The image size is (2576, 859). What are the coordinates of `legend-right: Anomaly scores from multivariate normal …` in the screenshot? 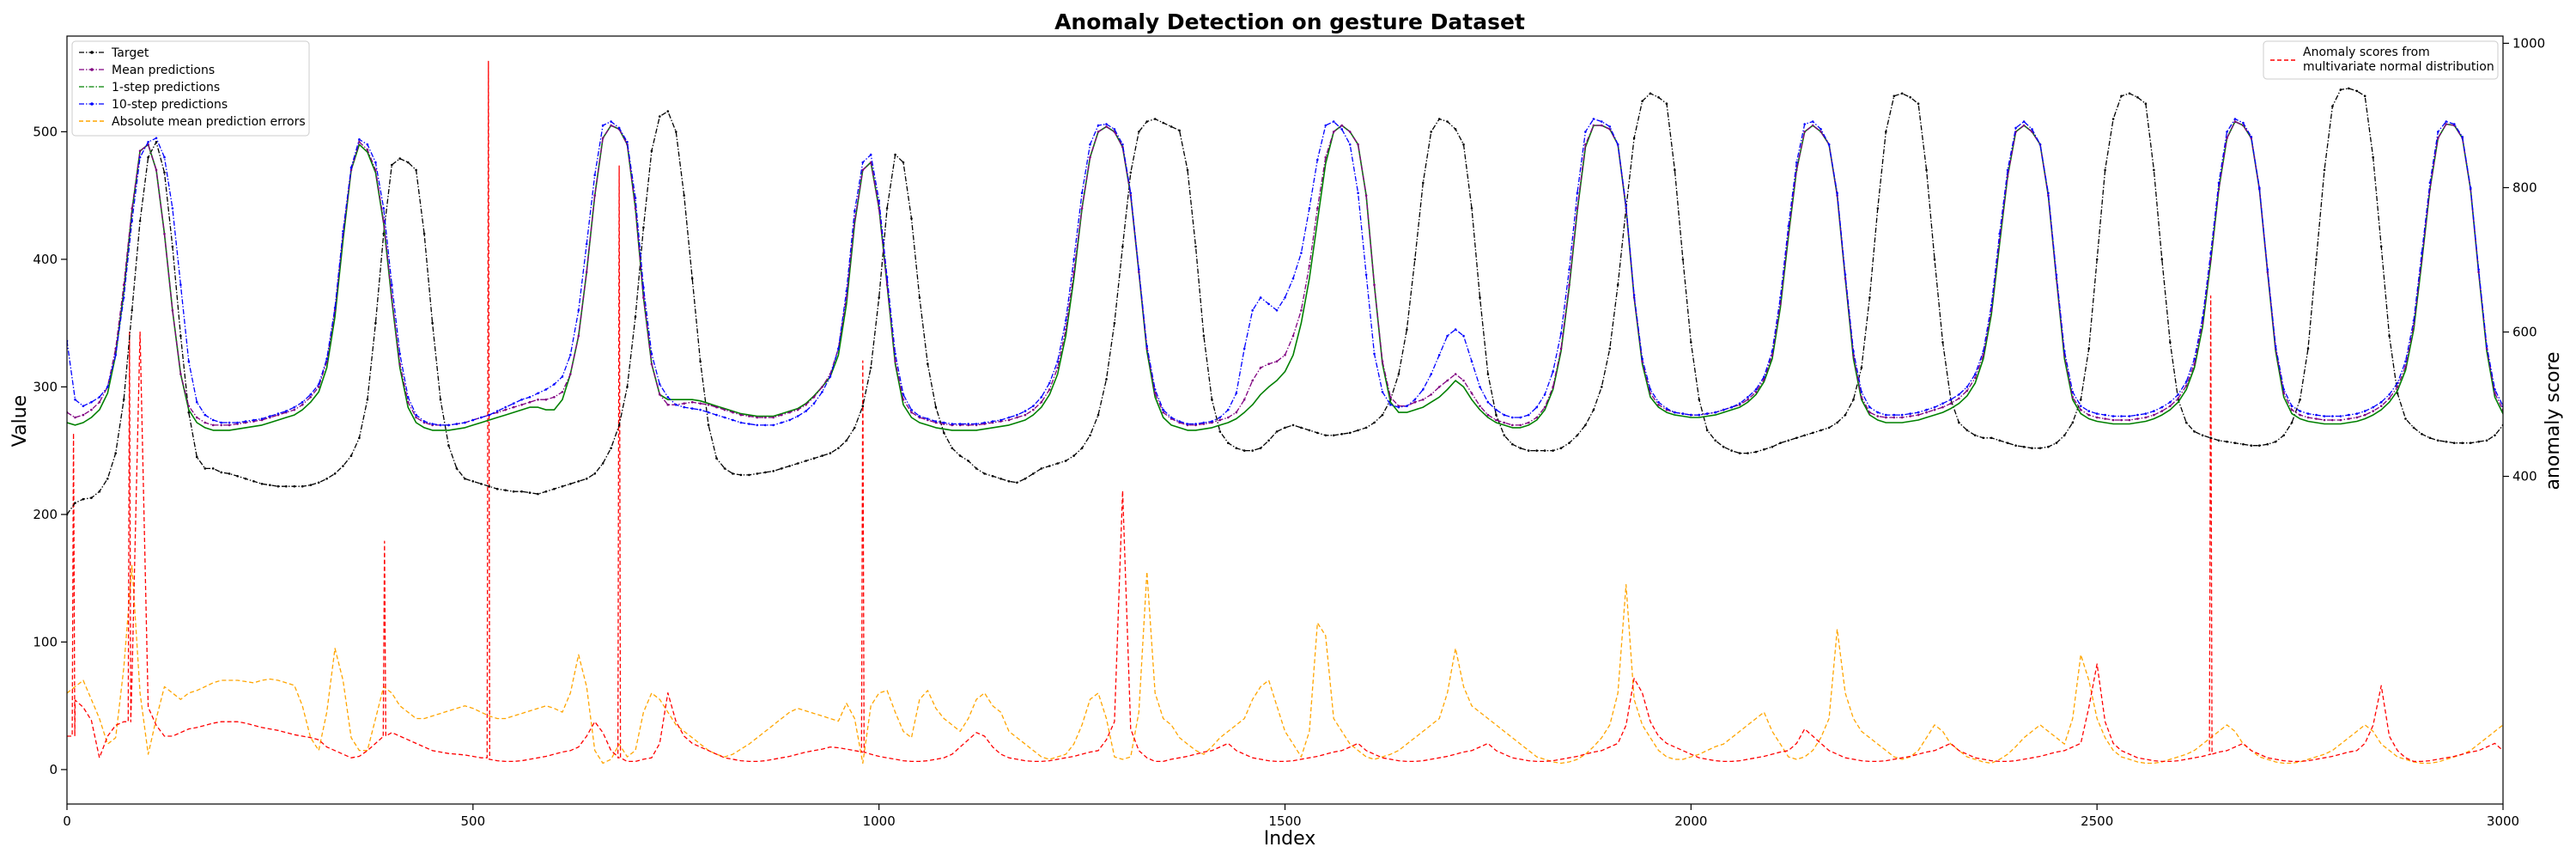 It's located at (2381, 60).